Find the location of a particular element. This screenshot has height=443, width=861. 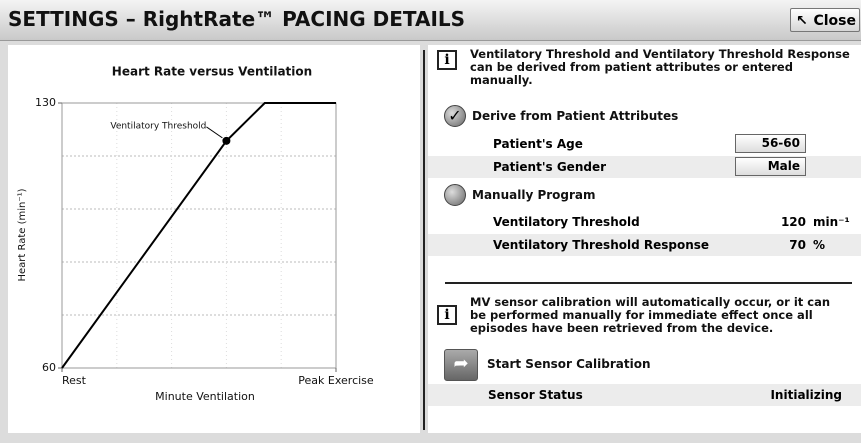

setting-label: Patient's Age is located at coordinates (538, 144).